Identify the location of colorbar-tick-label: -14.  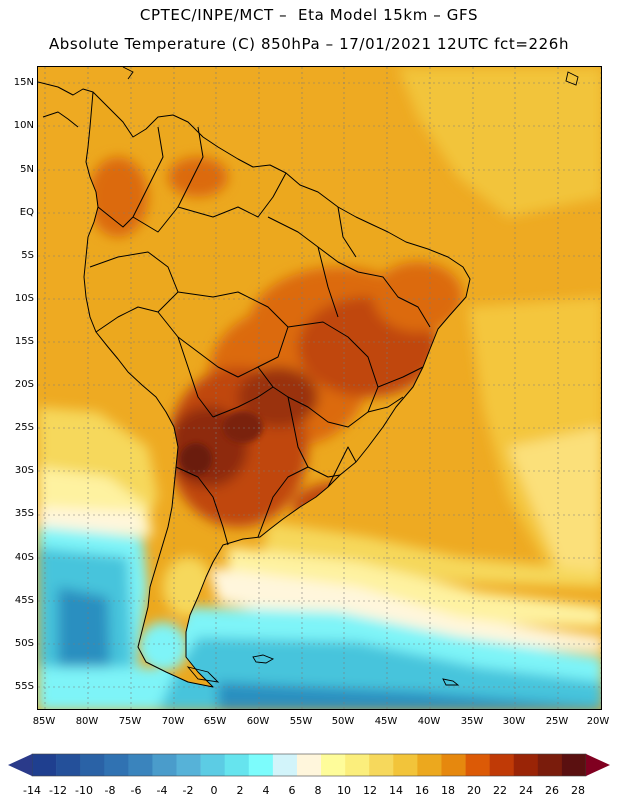
(32, 790).